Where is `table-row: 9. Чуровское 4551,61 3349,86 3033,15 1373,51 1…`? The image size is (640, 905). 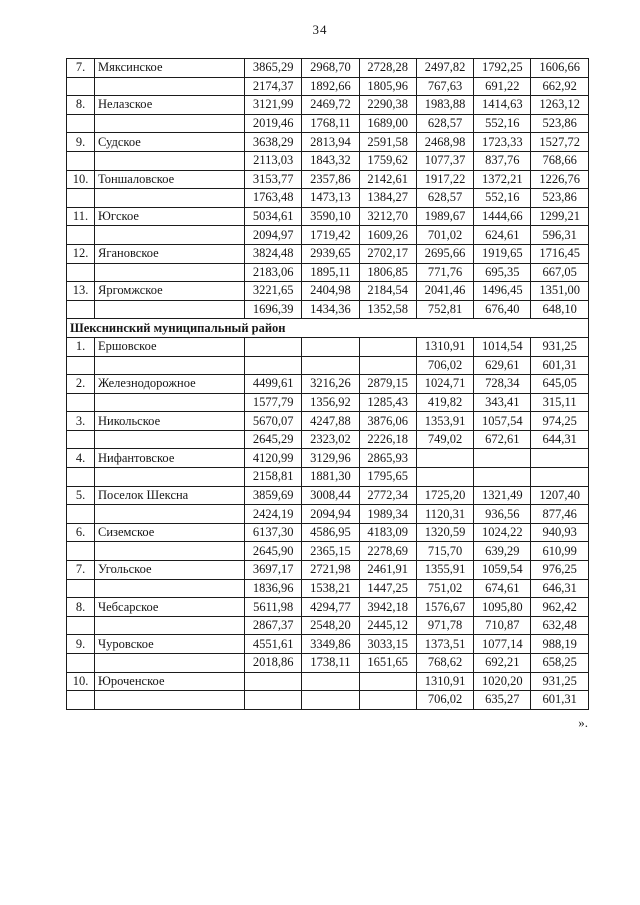 table-row: 9. Чуровское 4551,61 3349,86 3033,15 1373,51 1… is located at coordinates (327, 644).